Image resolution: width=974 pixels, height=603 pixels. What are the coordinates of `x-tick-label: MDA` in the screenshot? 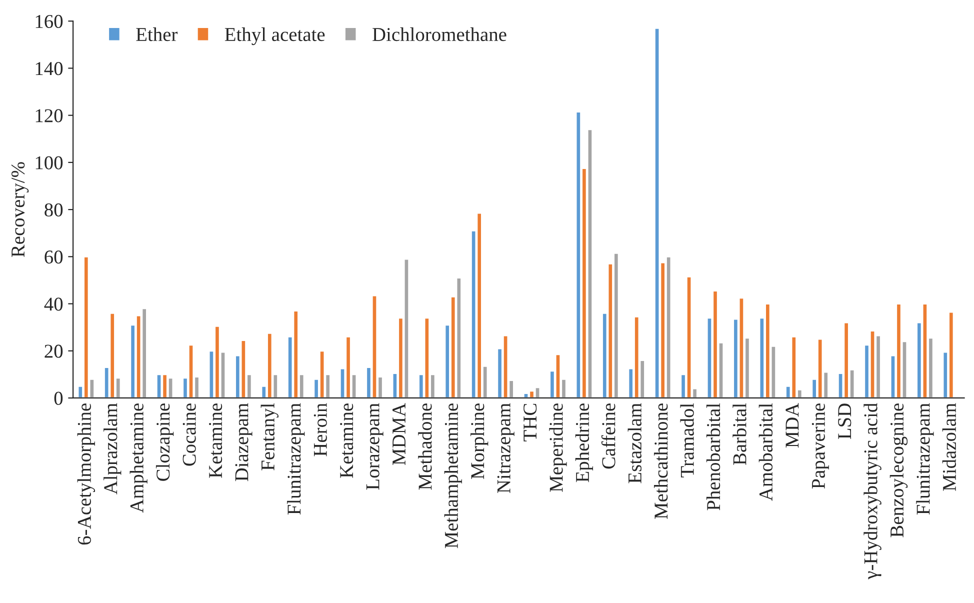 It's located at (792, 425).